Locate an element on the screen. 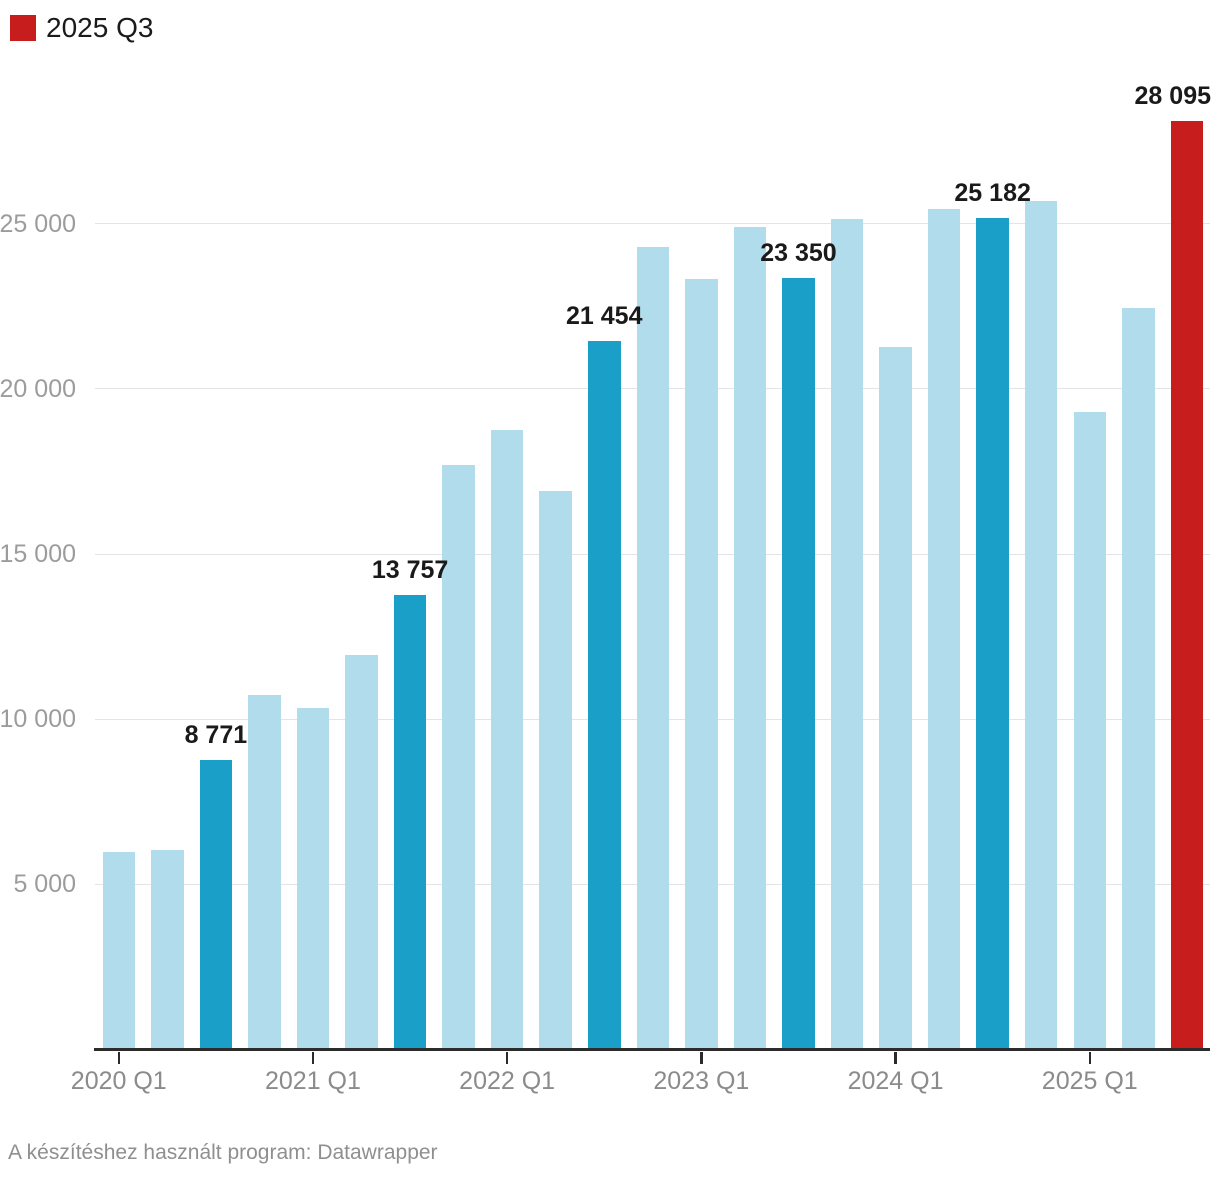 The height and width of the screenshot is (1182, 1220). x-axis-label: 2022 Q1 is located at coordinates (507, 1081).